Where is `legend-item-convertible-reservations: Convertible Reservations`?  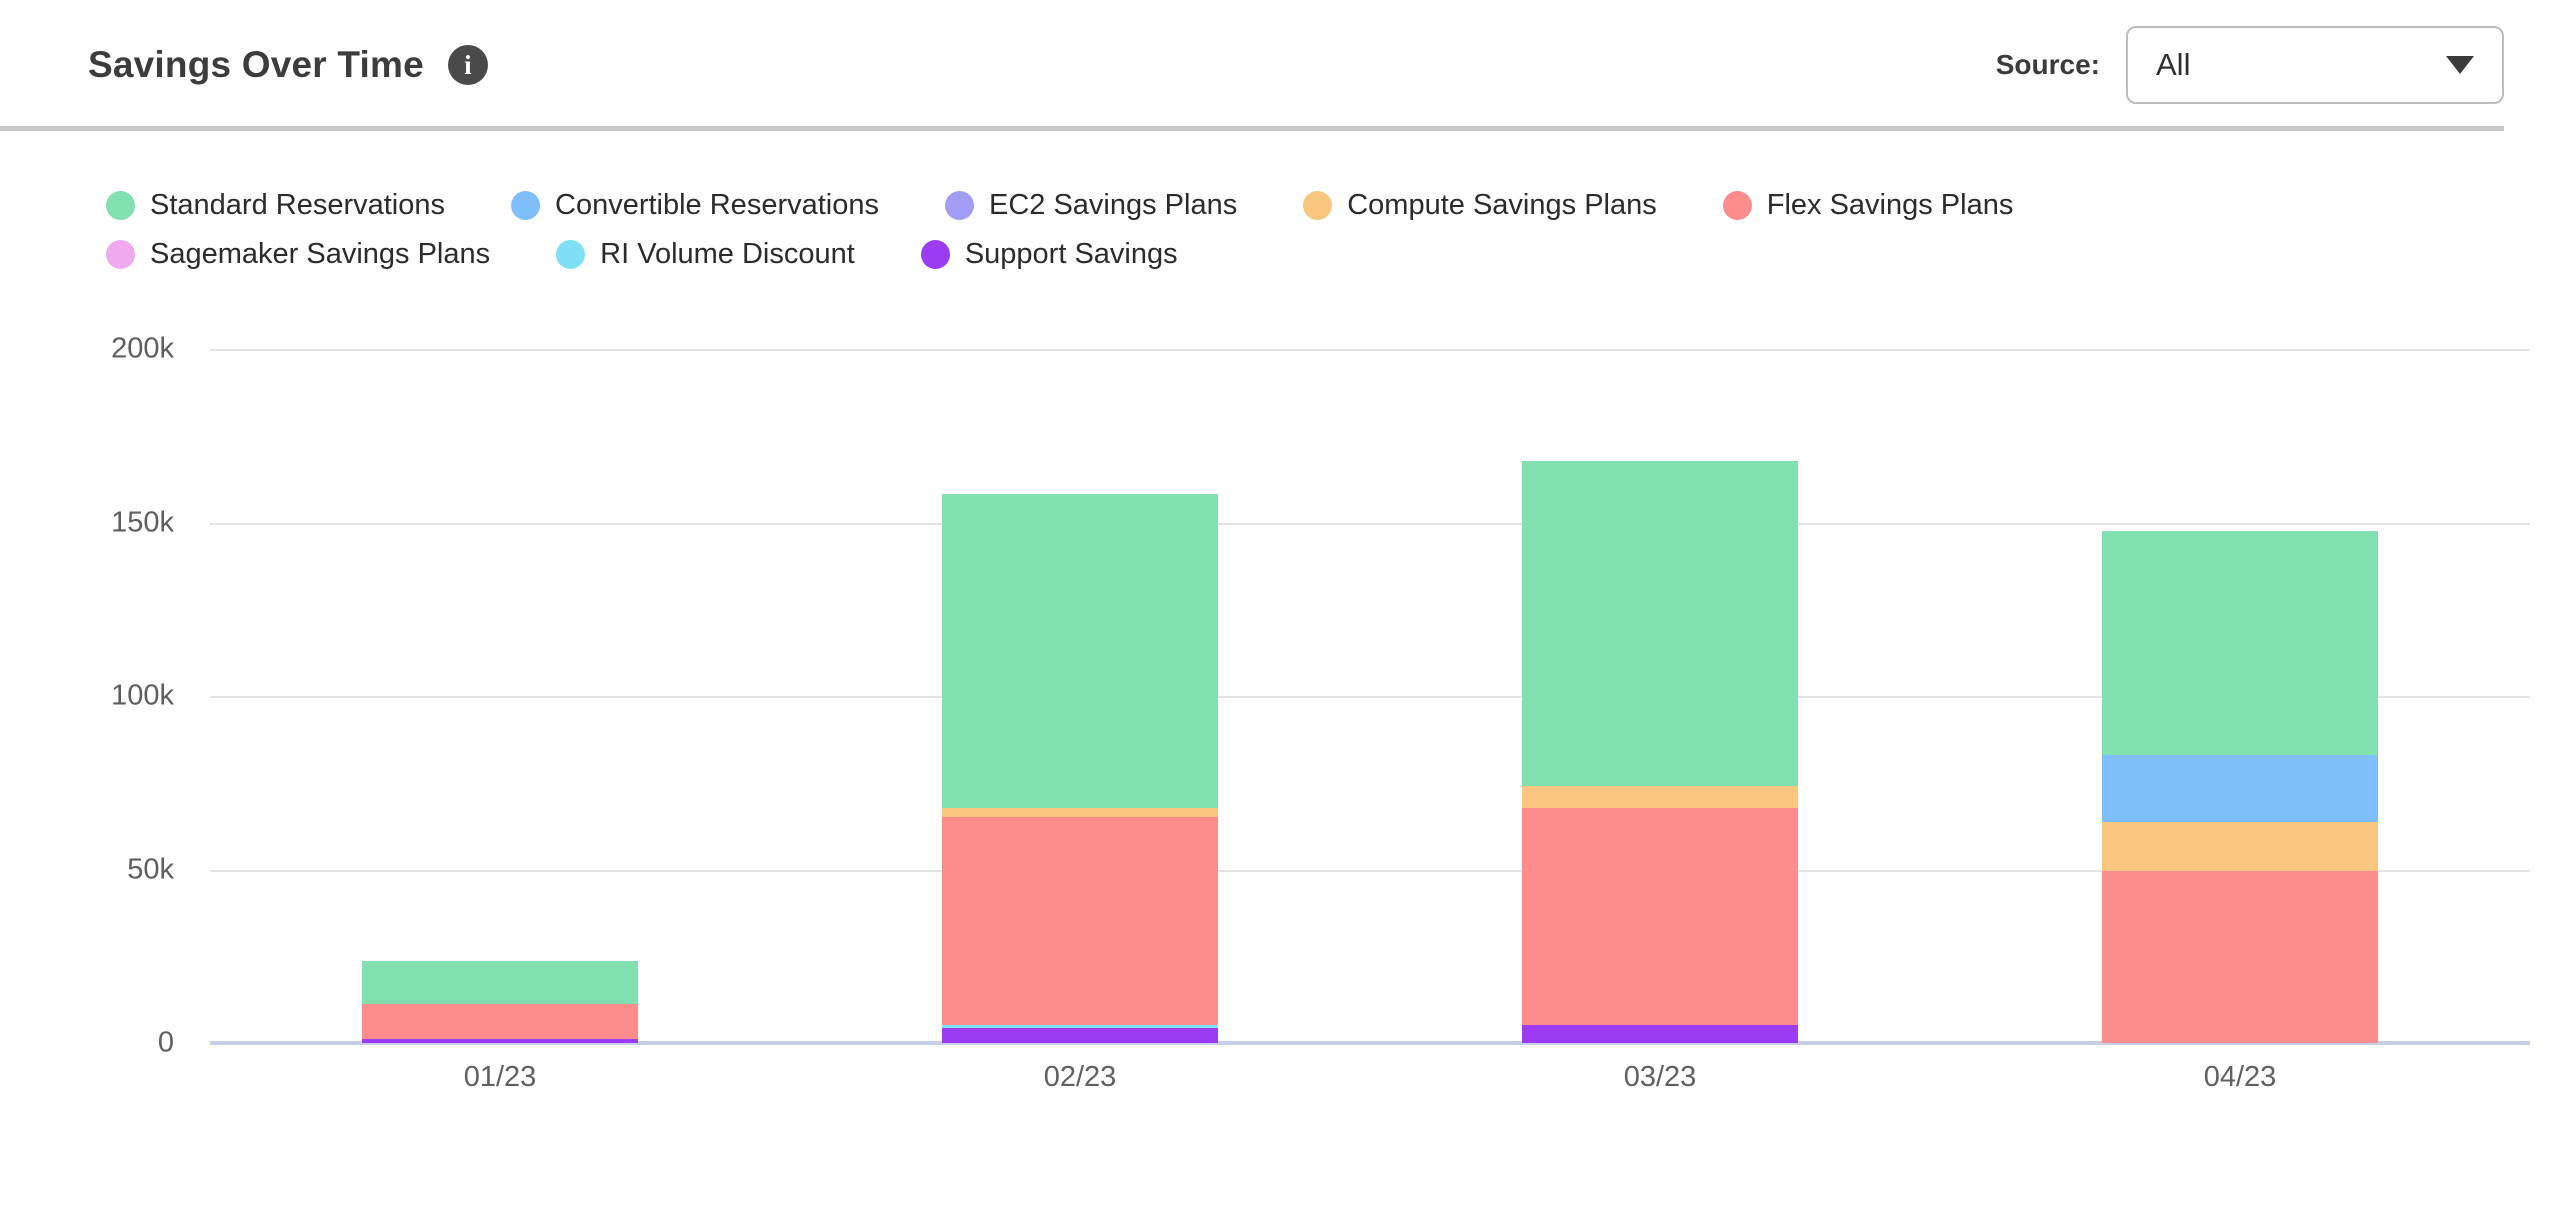
legend-item-convertible-reservations: Convertible Reservations is located at coordinates (695, 205).